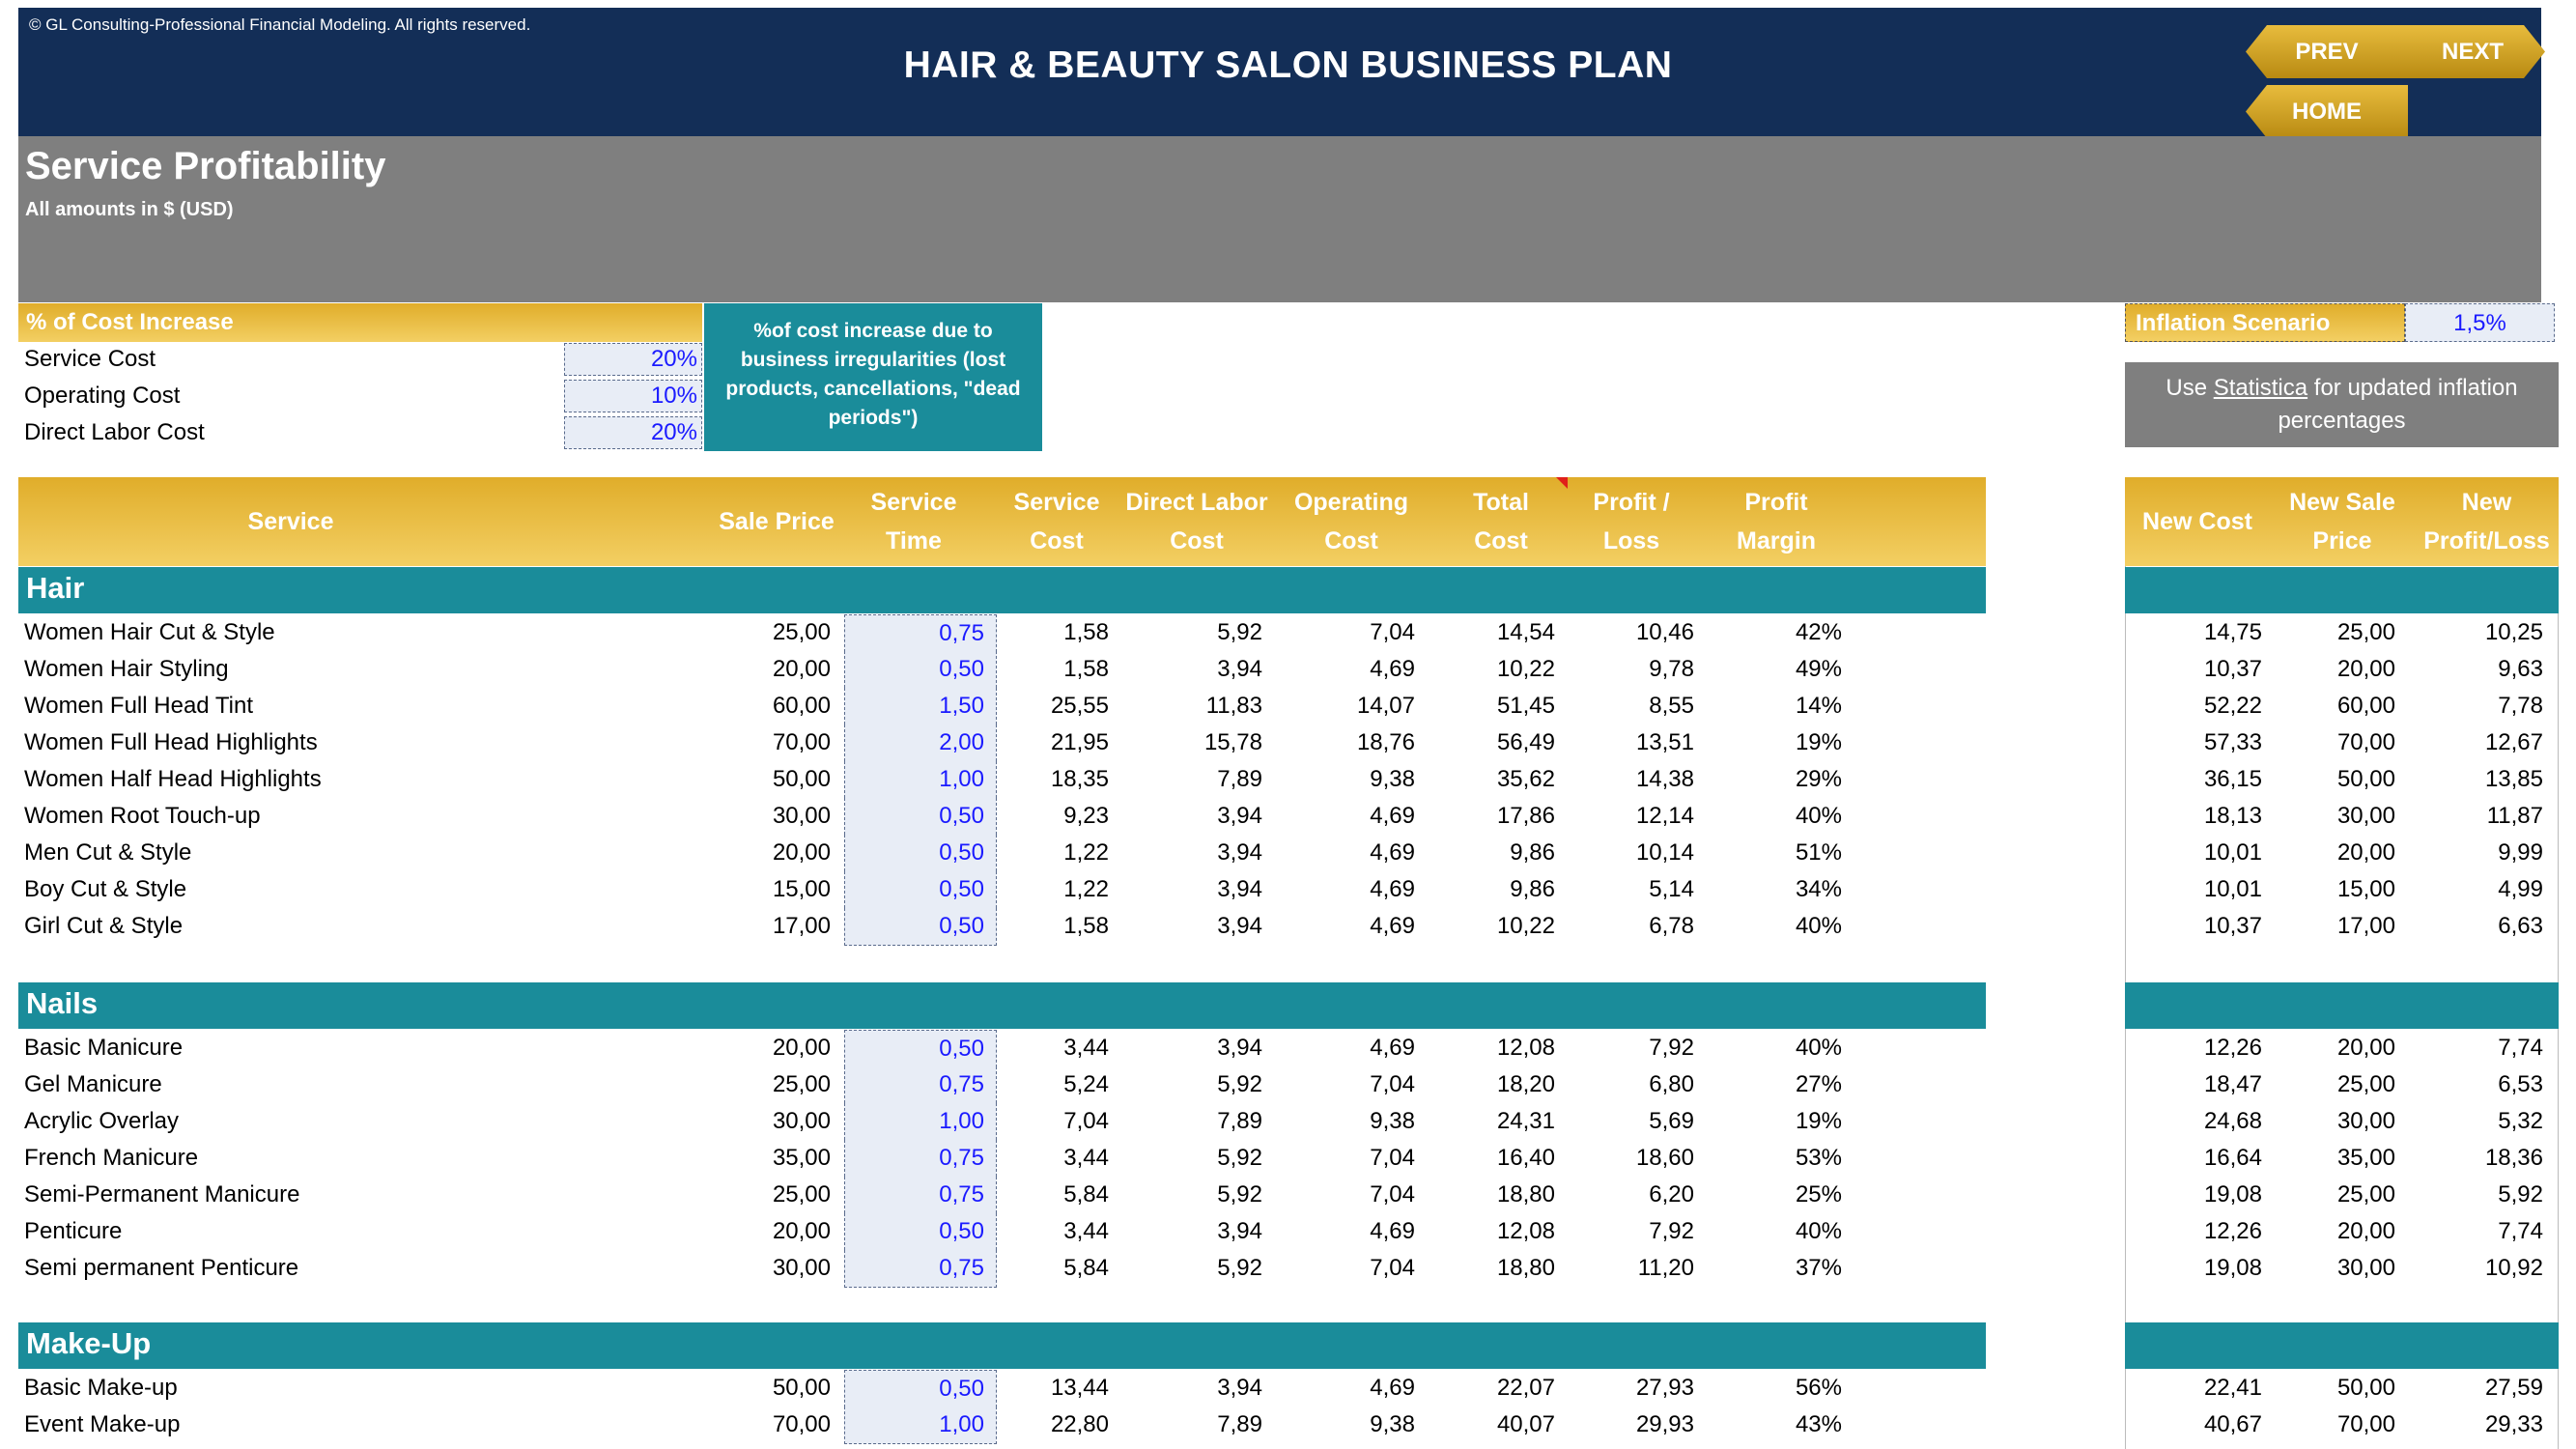 The width and height of the screenshot is (2576, 1449). Describe the element at coordinates (633, 432) in the screenshot. I see `direct-labor-cost-input: 20%` at that location.